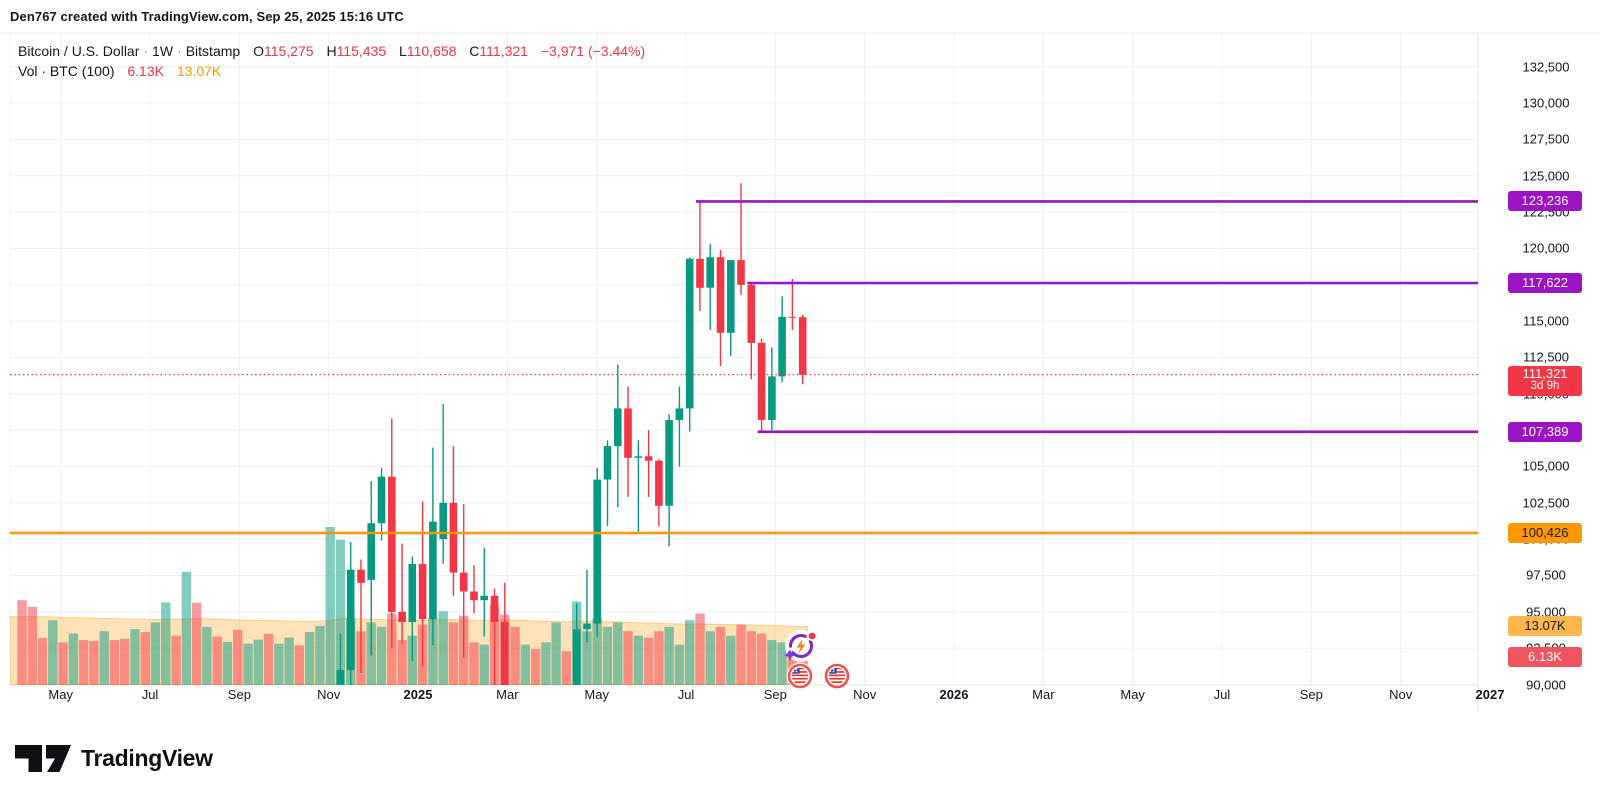  I want to click on volume-value-badge: 6.13K, so click(1545, 657).